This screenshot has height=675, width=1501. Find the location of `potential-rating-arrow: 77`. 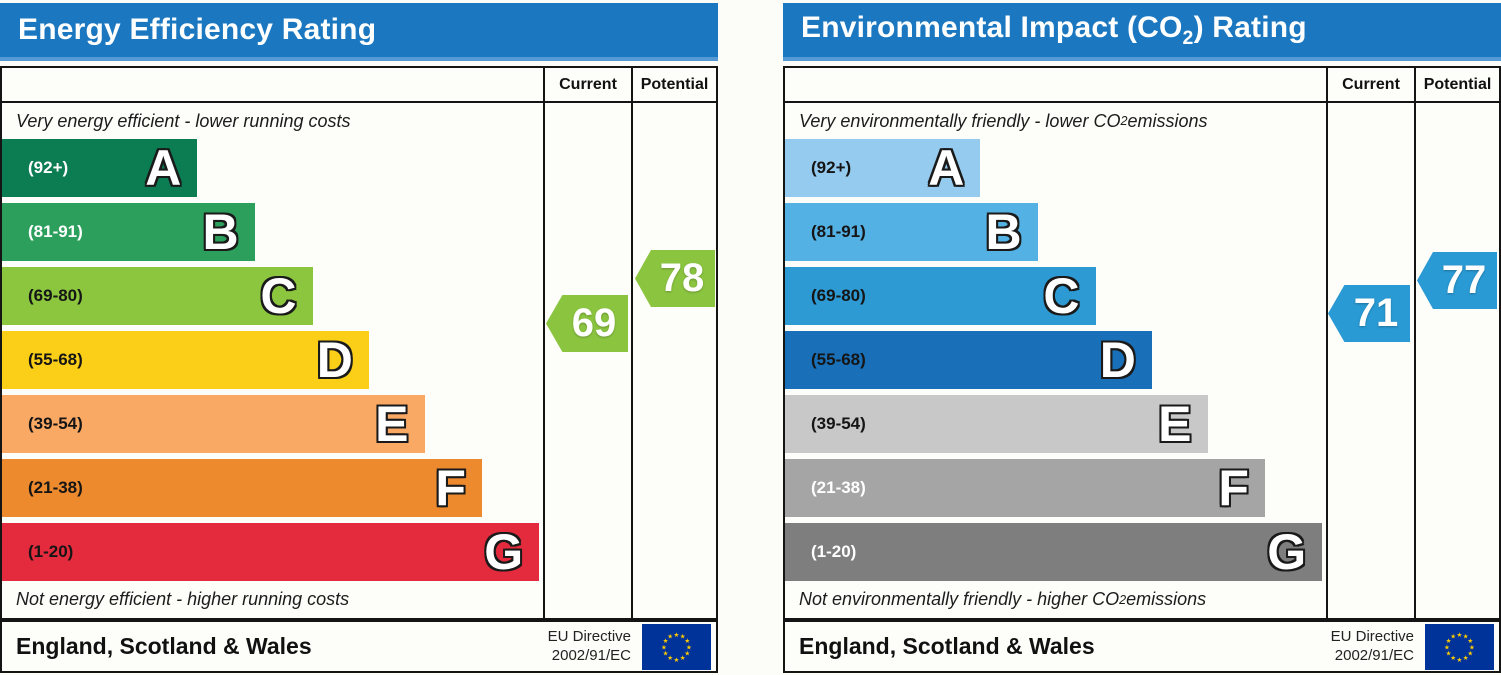

potential-rating-arrow: 77 is located at coordinates (1457, 280).